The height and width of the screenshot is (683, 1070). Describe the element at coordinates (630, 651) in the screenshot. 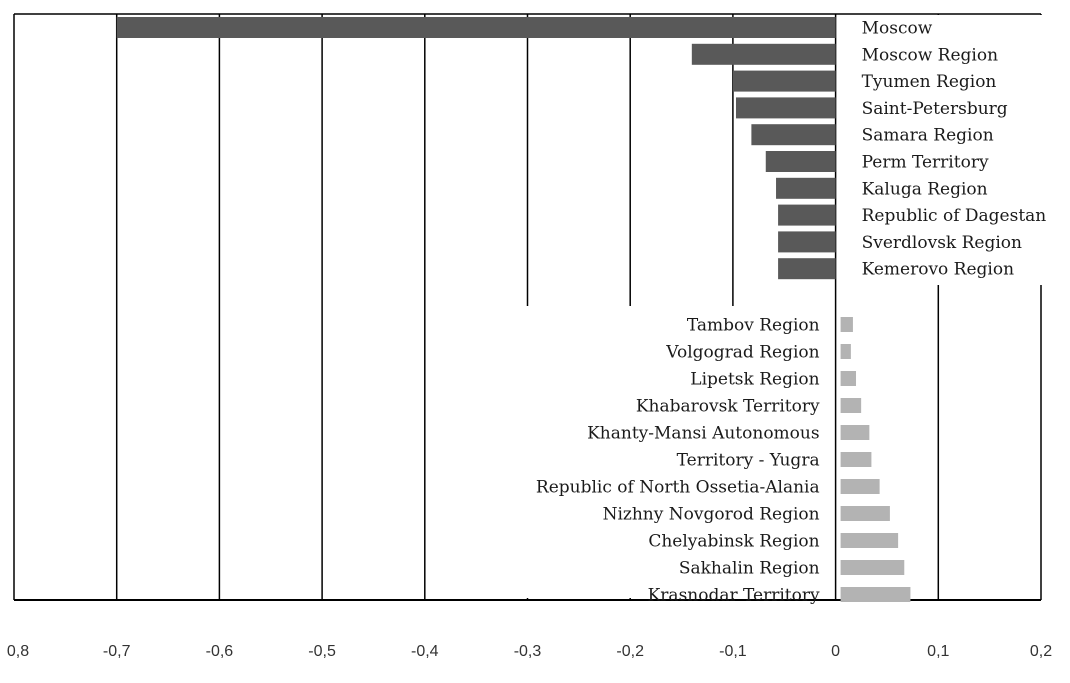

I see `x-tick-label-6: -0,2` at that location.